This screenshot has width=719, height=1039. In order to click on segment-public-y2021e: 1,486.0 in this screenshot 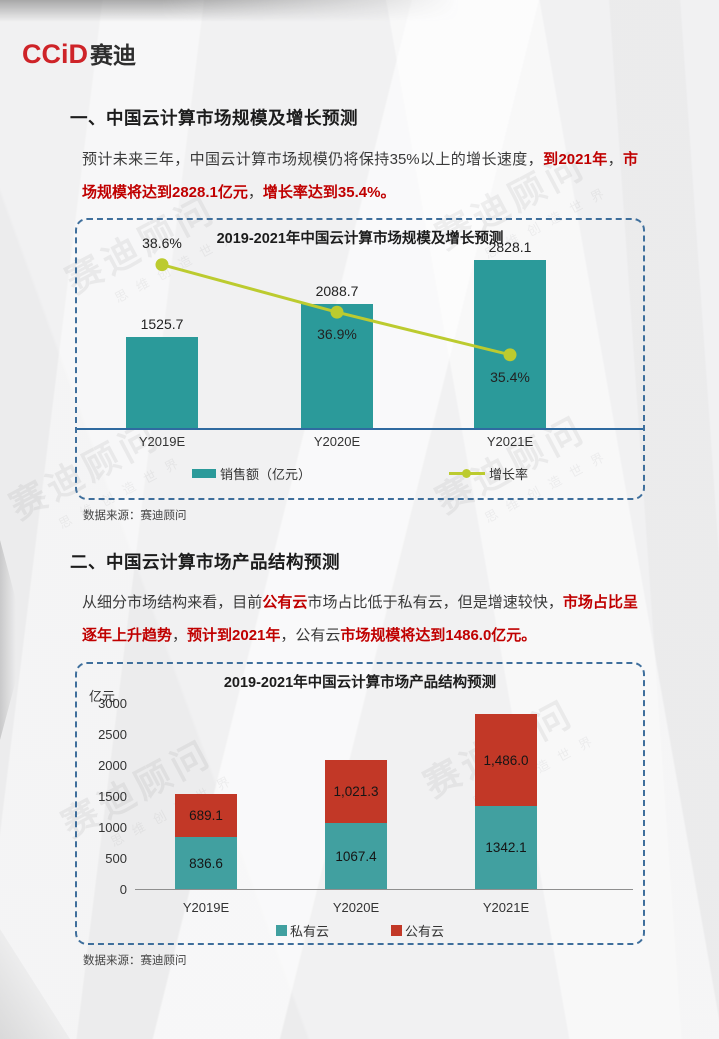, I will do `click(506, 760)`.